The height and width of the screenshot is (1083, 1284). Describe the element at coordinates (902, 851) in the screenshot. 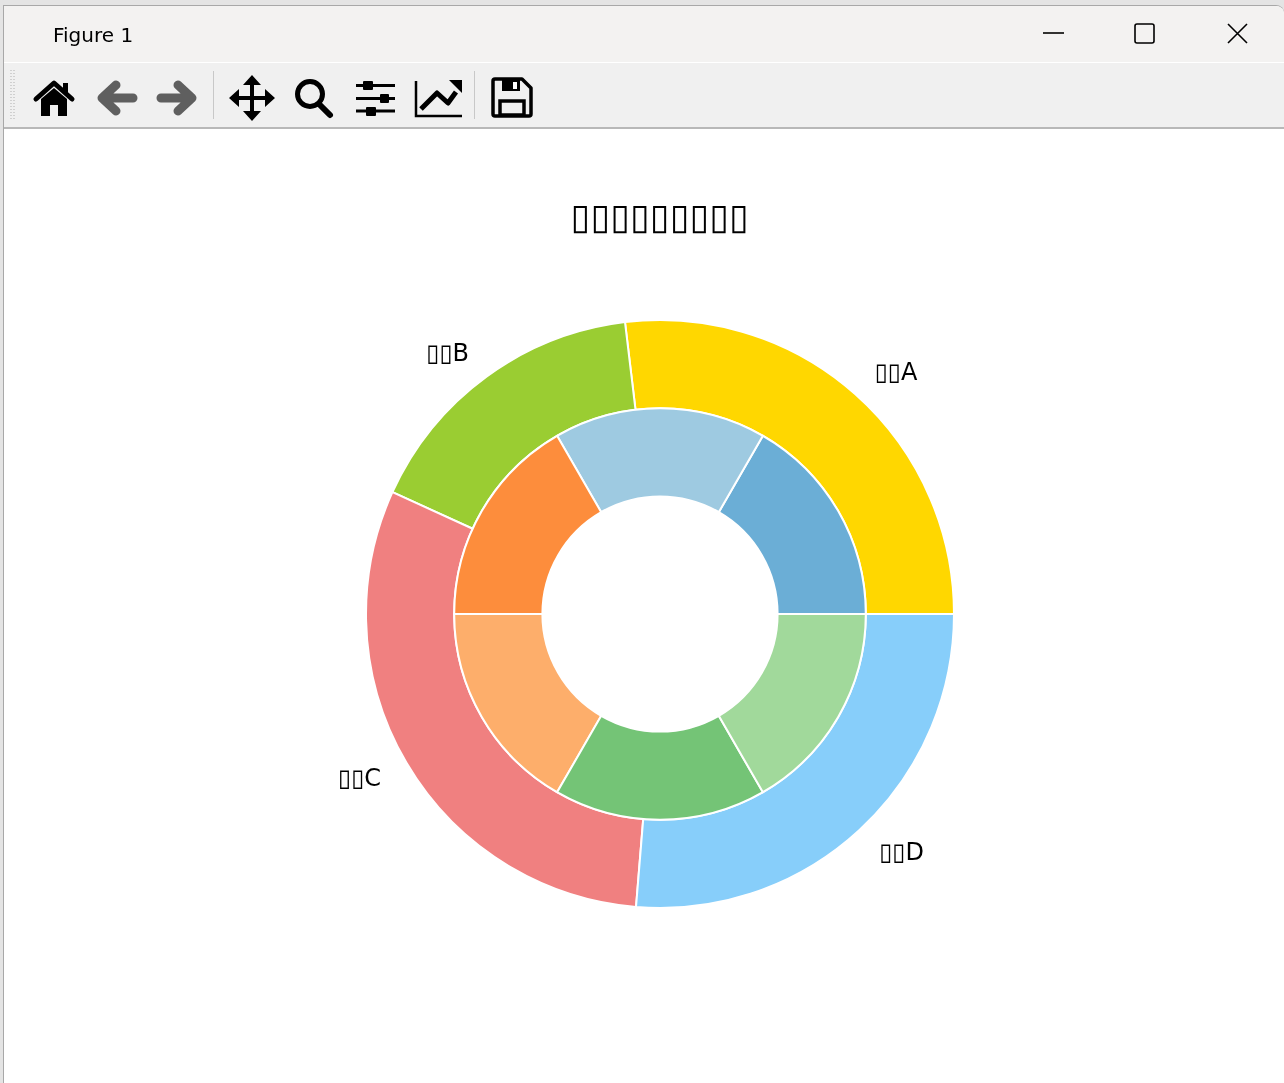

I see `slice-label: ▯▯D` at that location.